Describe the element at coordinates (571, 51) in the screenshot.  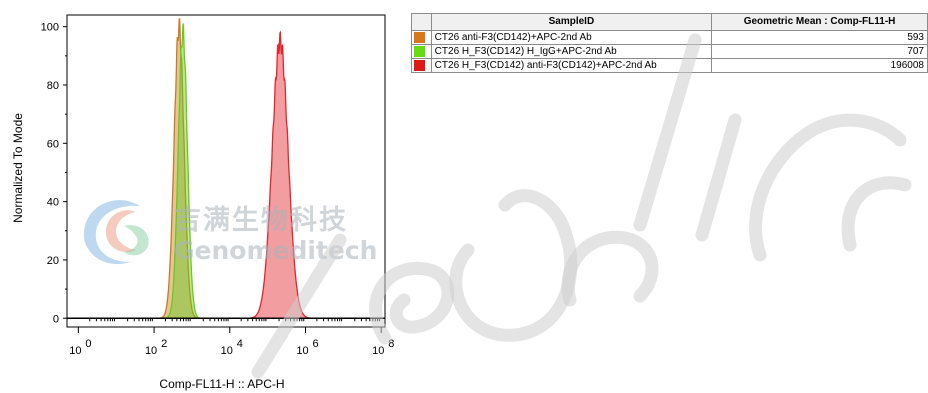
I see `sample-name: CT26 H_F3(CD142) H_IgG+APC-2nd Ab` at that location.